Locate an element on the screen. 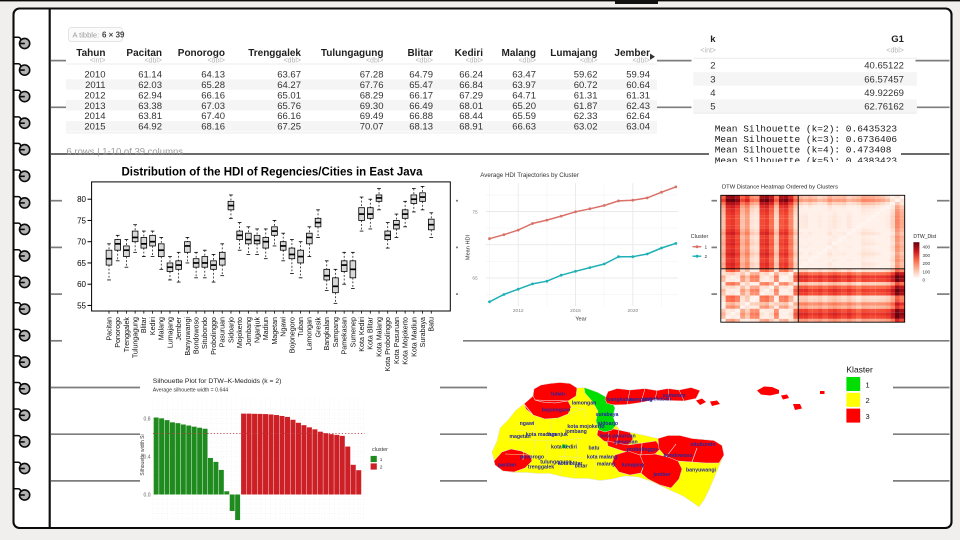  svg-text: bangkalan is located at coordinates (620, 400).